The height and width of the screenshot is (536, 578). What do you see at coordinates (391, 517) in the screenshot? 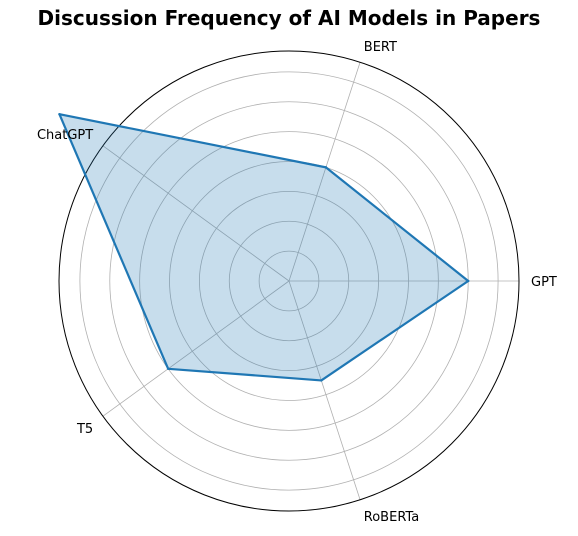
I see `axis-label-roberta: RoBERTa` at bounding box center [391, 517].